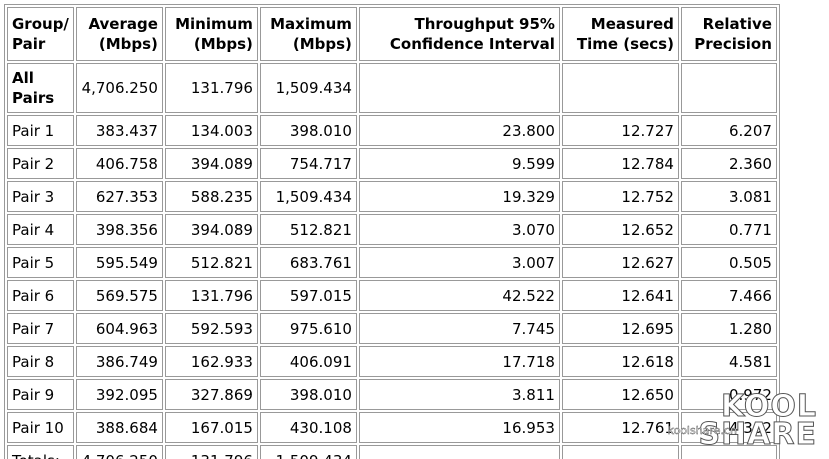 This screenshot has width=829, height=459. What do you see at coordinates (308, 361) in the screenshot?
I see `cell: 406.091` at bounding box center [308, 361].